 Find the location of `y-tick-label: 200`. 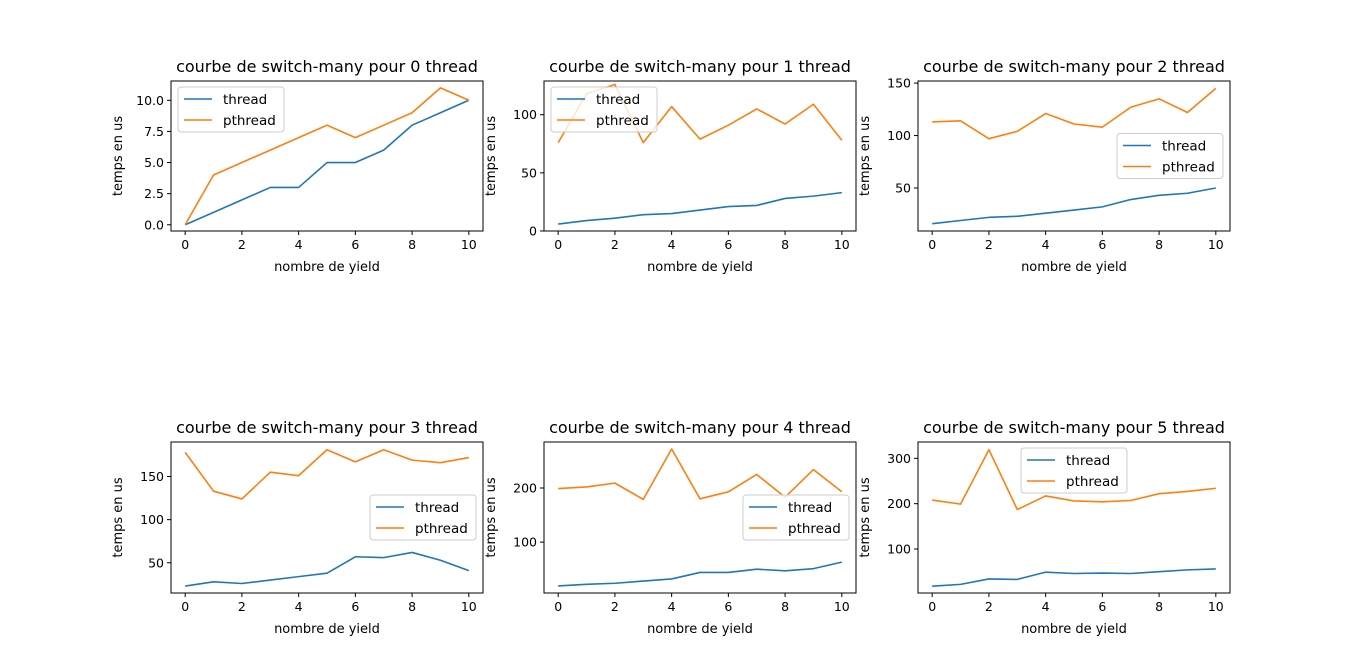

y-tick-label: 200 is located at coordinates (525, 488).